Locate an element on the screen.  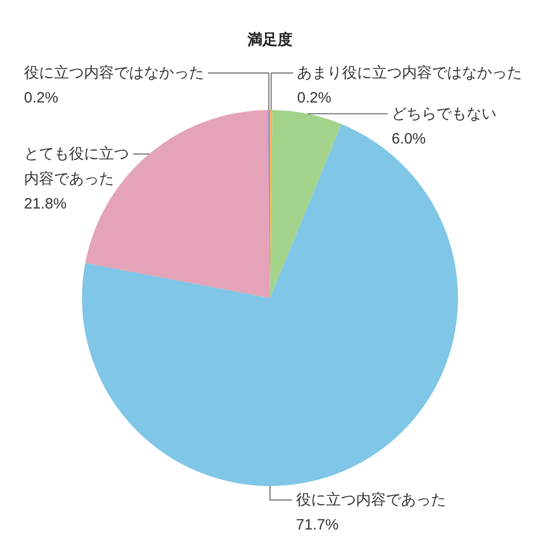
slice-label: とても役に立つ内容であった is located at coordinates (76, 166).